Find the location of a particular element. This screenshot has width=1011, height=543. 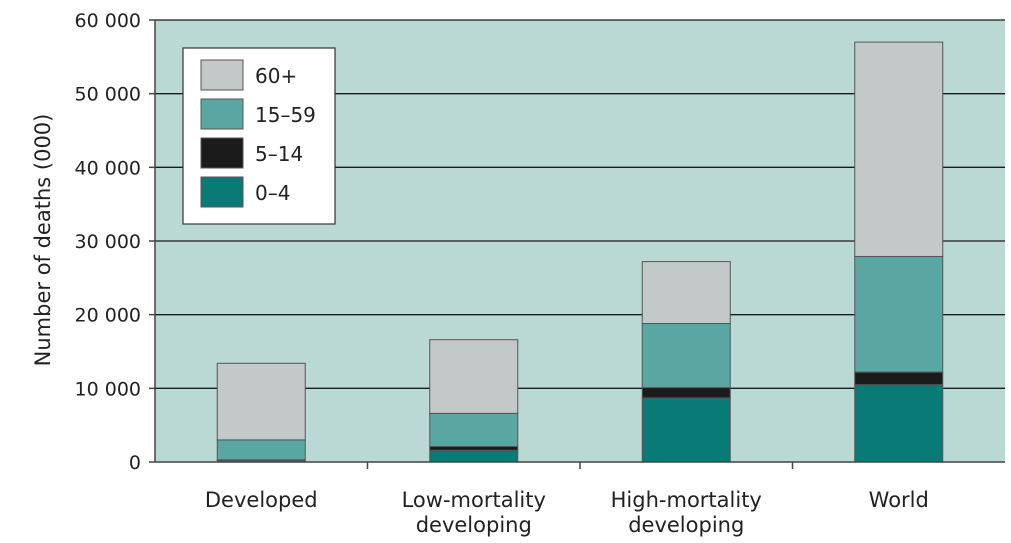

y-tick-label: 50 000 is located at coordinates (108, 95).